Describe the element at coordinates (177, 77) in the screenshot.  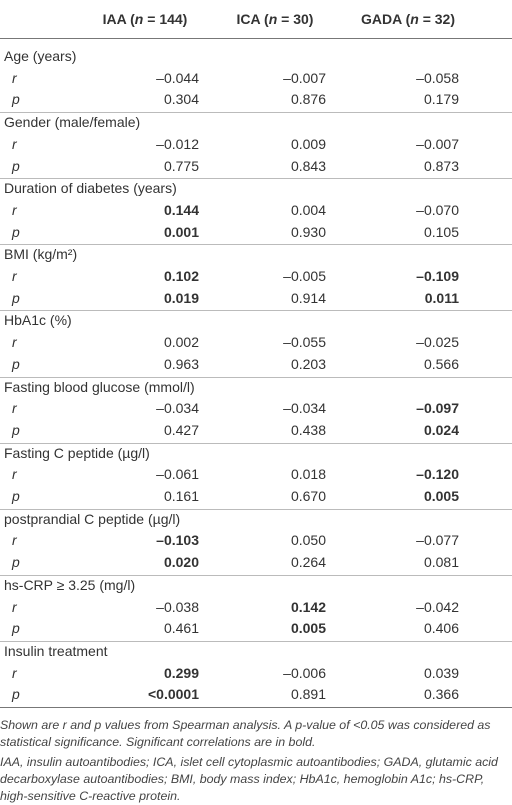
I see `value-cell: –0.044` at that location.